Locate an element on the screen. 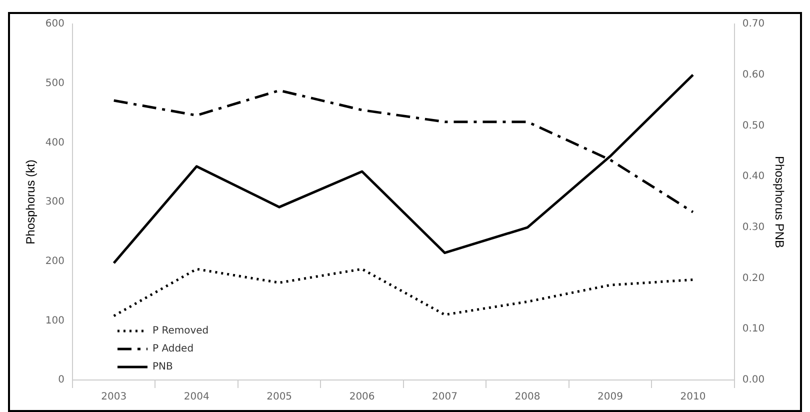  x-tick-label: 2003 is located at coordinates (114, 397).